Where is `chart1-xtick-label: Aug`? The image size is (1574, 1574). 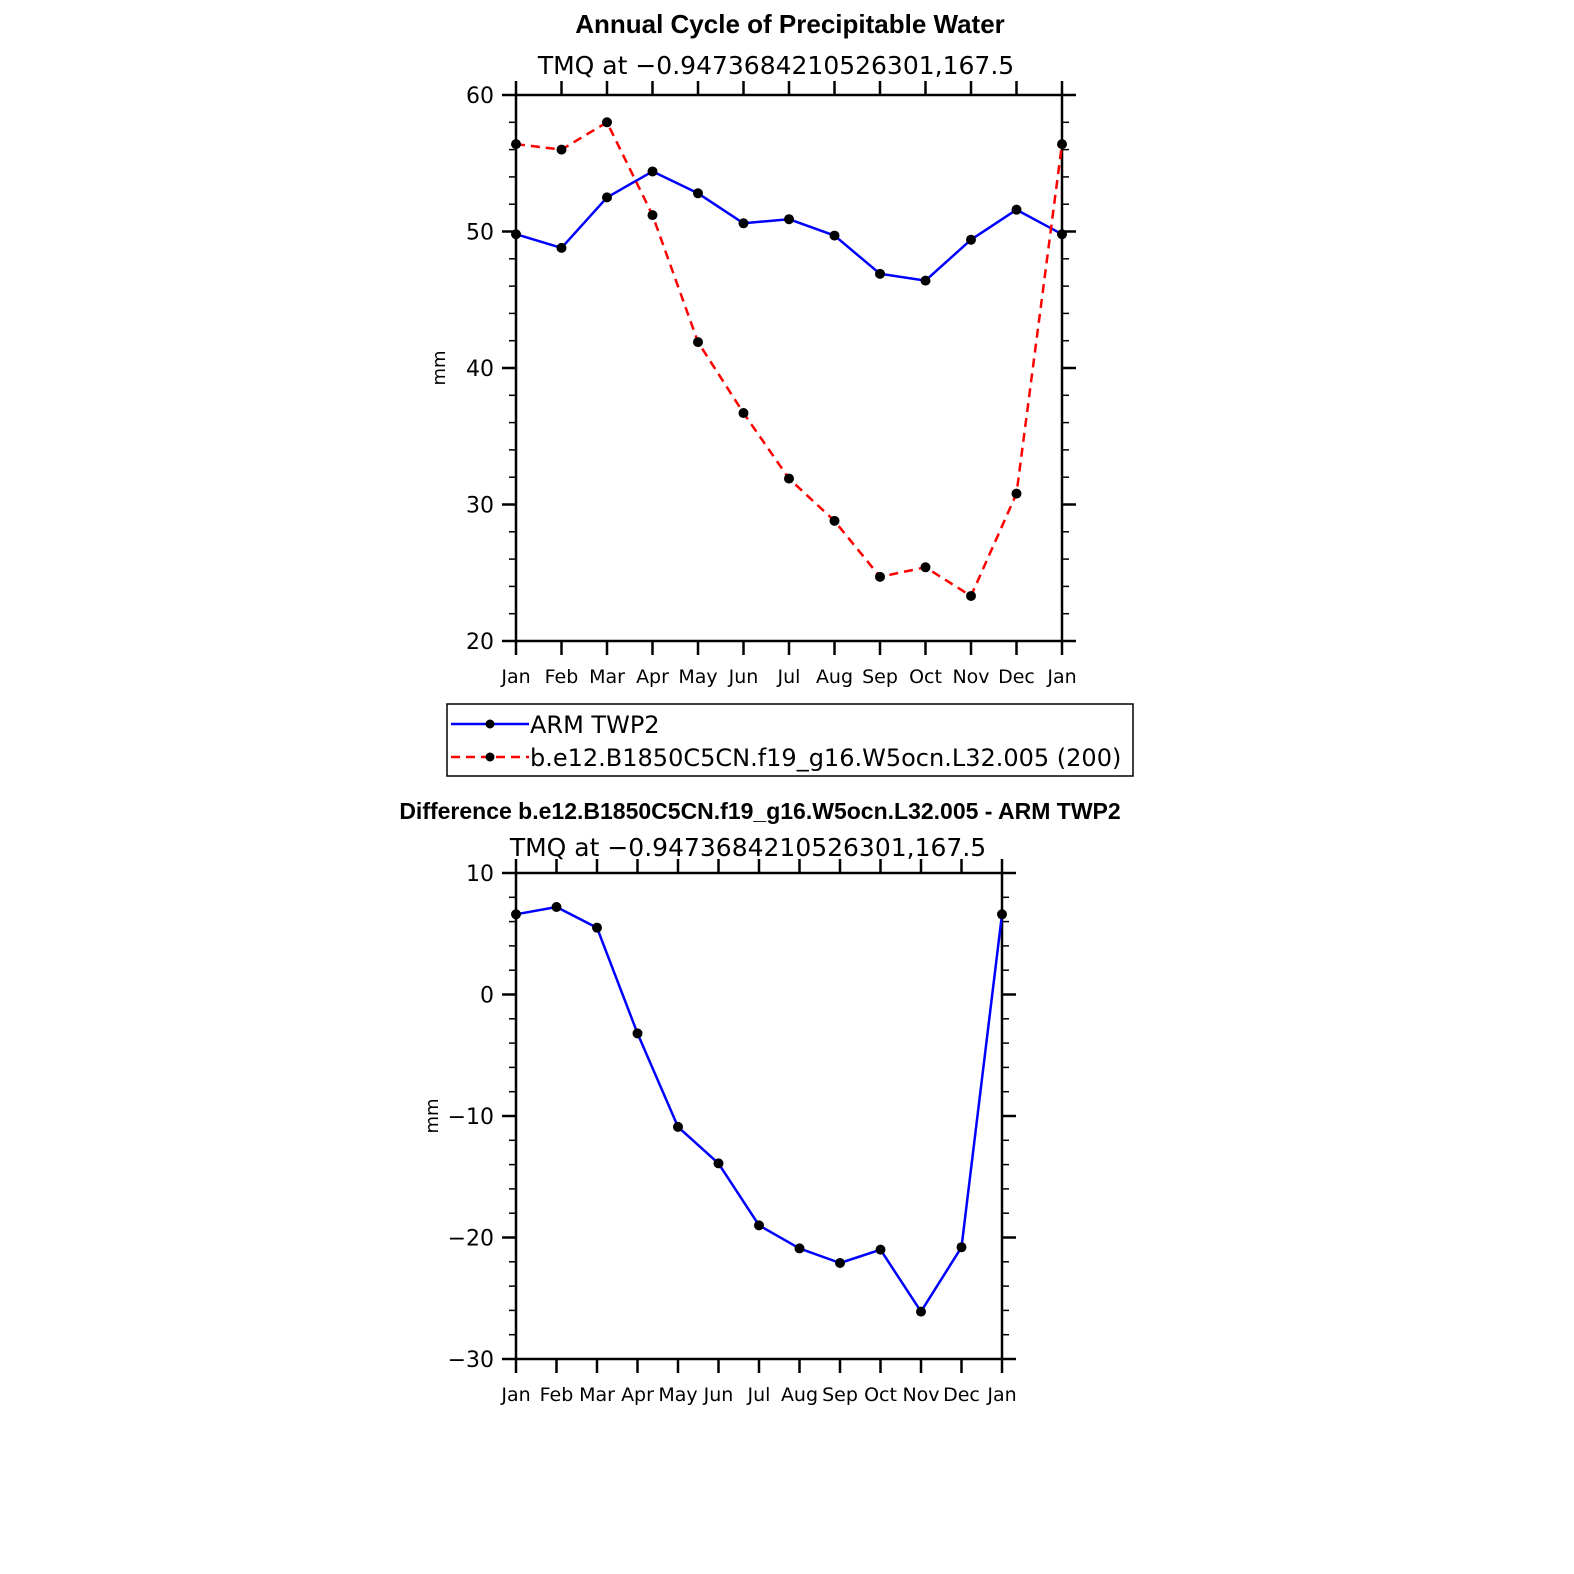 chart1-xtick-label: Aug is located at coordinates (834, 677).